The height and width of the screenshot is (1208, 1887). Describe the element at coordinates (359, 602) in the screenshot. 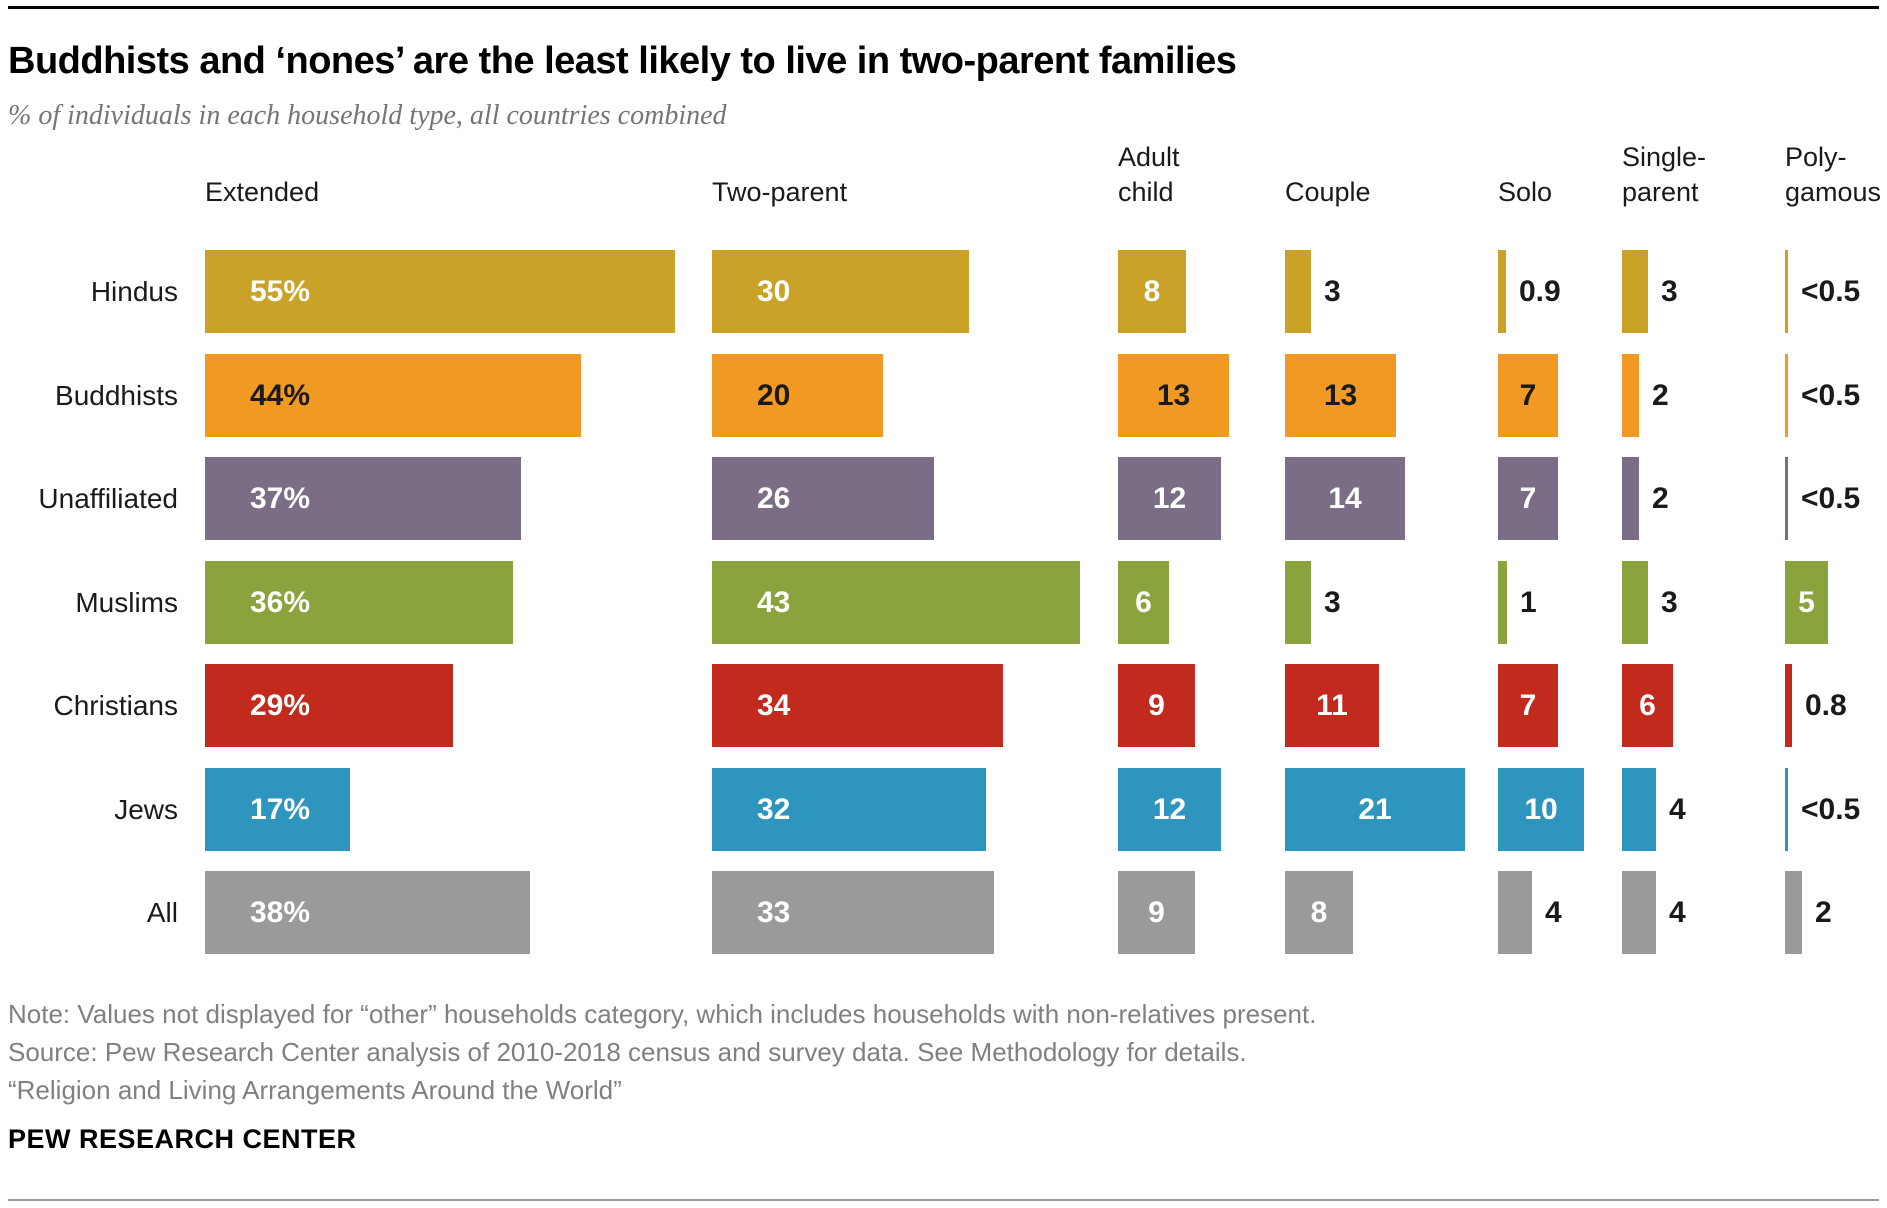

I see `bar-muslims-extended` at that location.